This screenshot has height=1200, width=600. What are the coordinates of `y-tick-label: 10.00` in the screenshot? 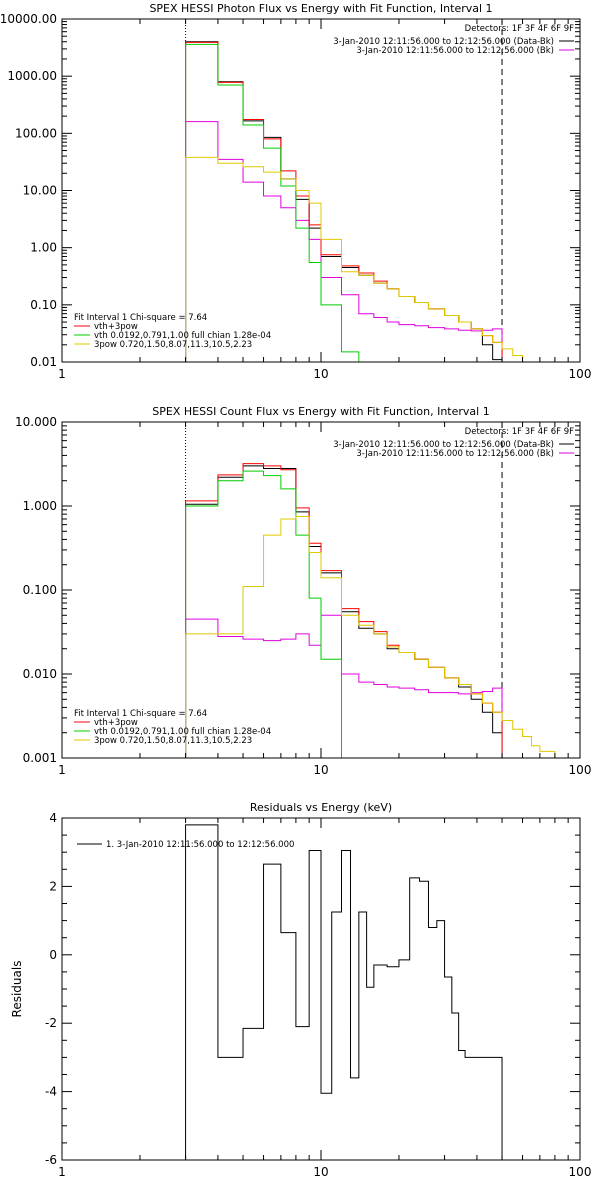 It's located at (40, 191).